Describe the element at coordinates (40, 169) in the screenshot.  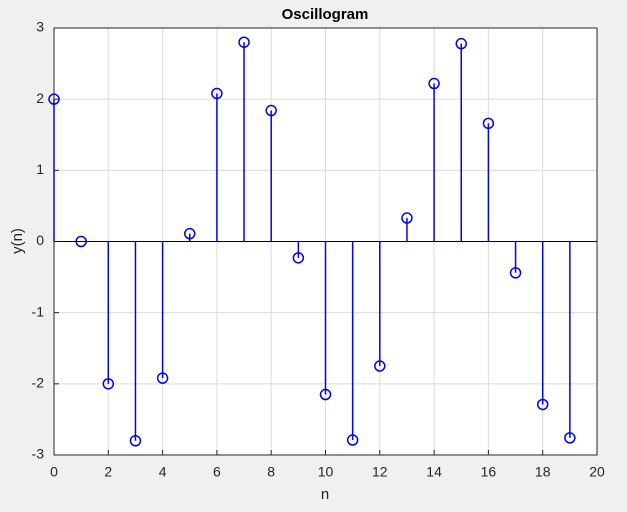
I see `y-tick-label: 1` at that location.